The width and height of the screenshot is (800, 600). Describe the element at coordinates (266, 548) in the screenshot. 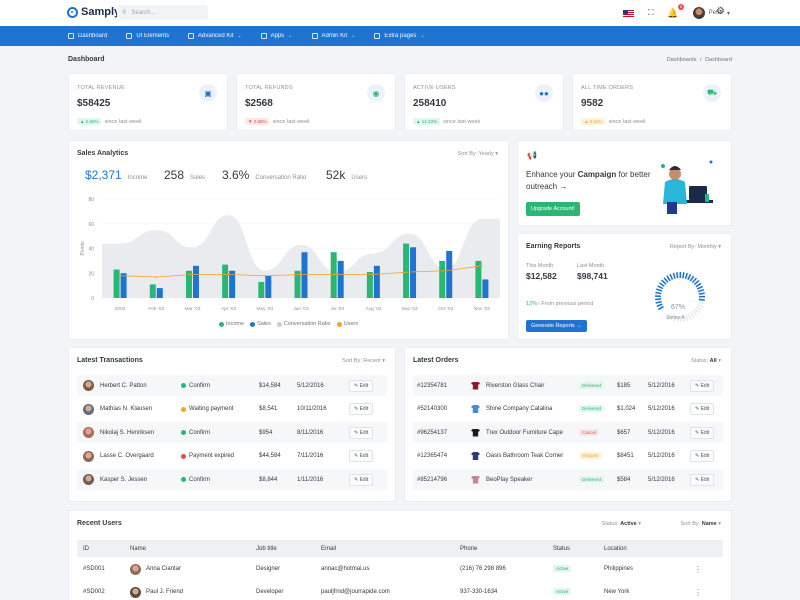

I see `column-header-job-title: Job title` at that location.